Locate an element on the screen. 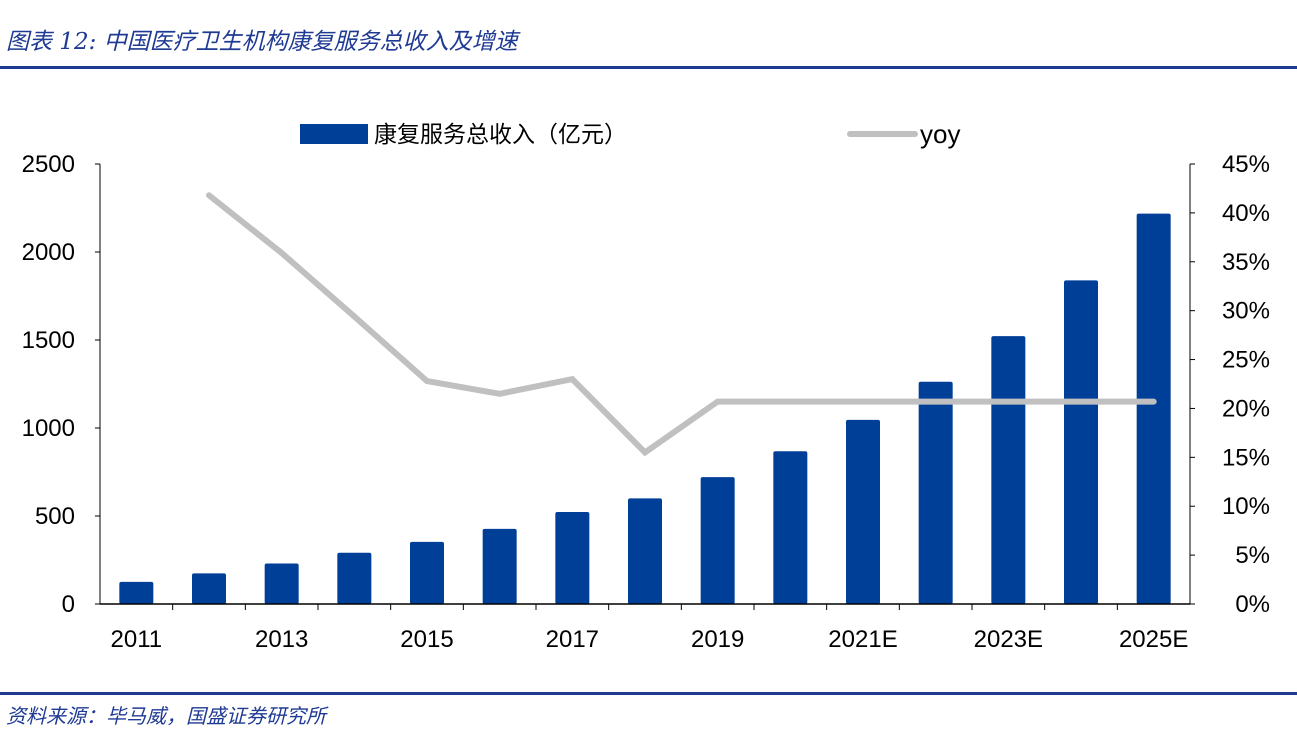 Image resolution: width=1297 pixels, height=743 pixels. right-tick-label: 5% is located at coordinates (1252, 555).